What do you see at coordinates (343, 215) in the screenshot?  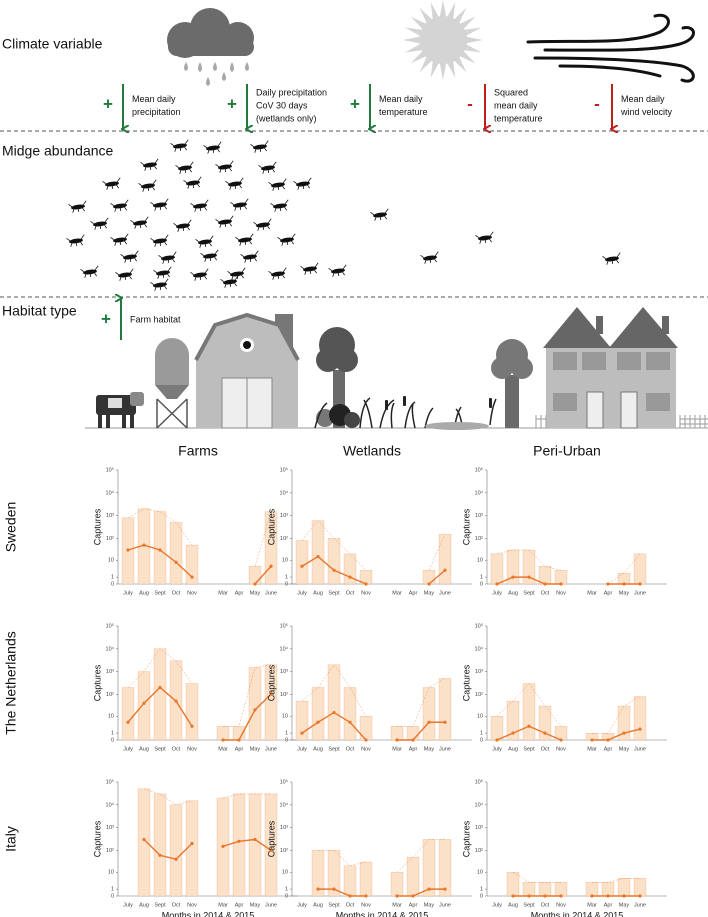 I see `midges` at bounding box center [343, 215].